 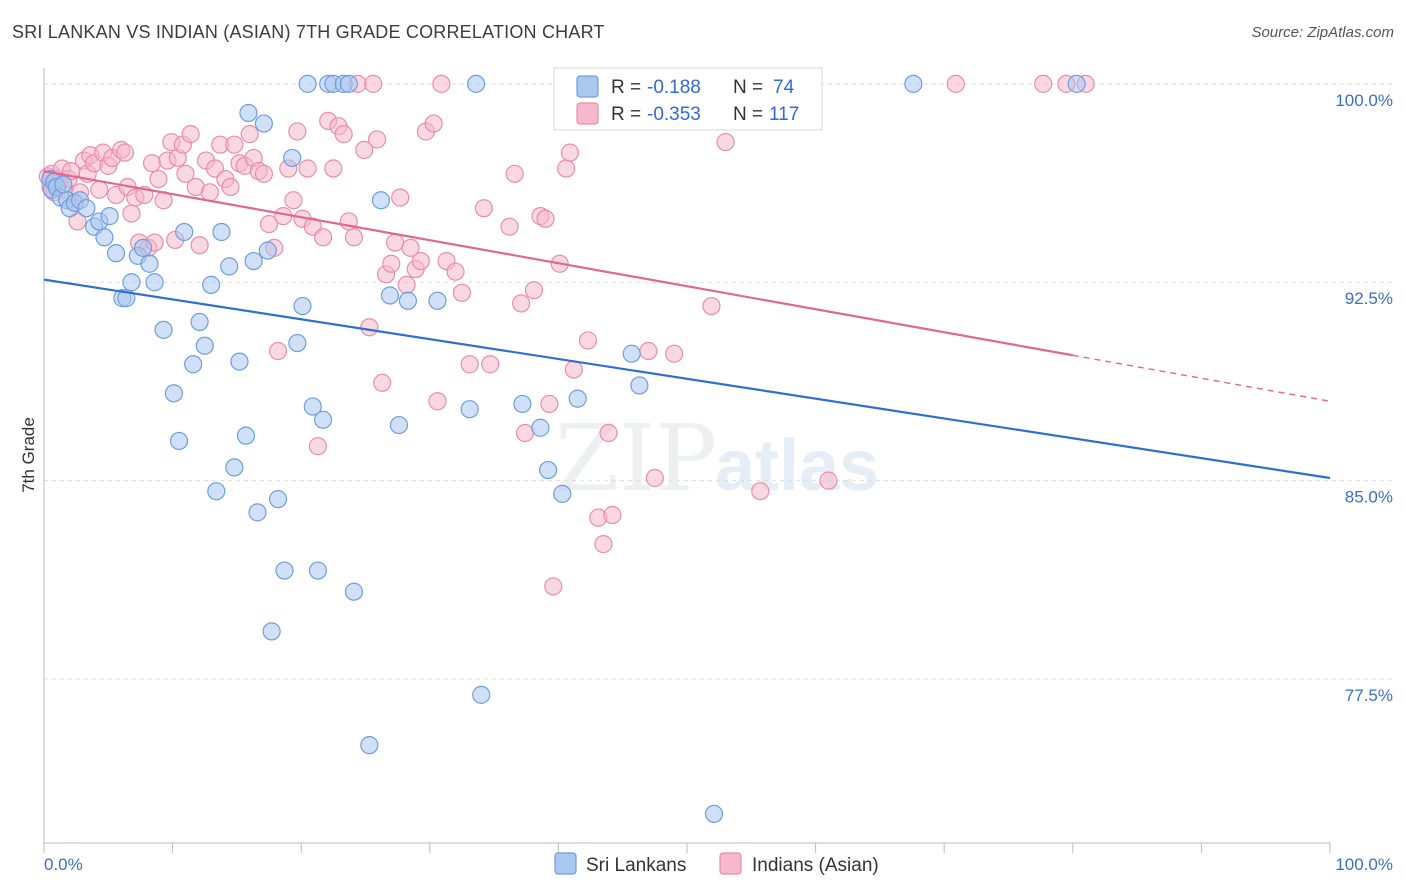 What do you see at coordinates (716, 864) in the screenshot?
I see `series-legend: Sri Lankans Indians (Asian)` at bounding box center [716, 864].